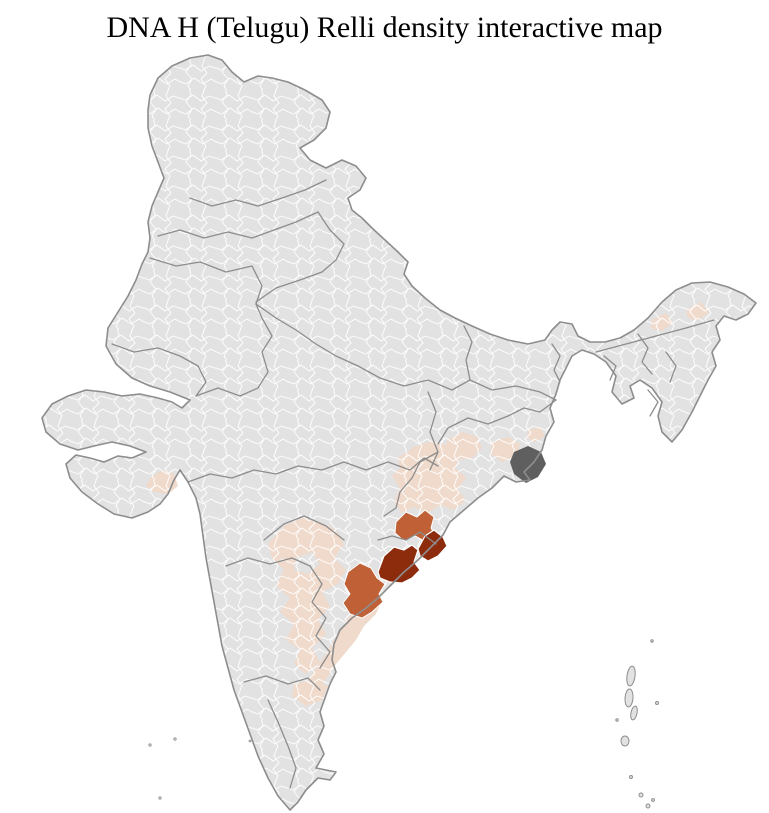 Image resolution: width=769 pixels, height=813 pixels. I want to click on medium-density-district, so click(364, 590).